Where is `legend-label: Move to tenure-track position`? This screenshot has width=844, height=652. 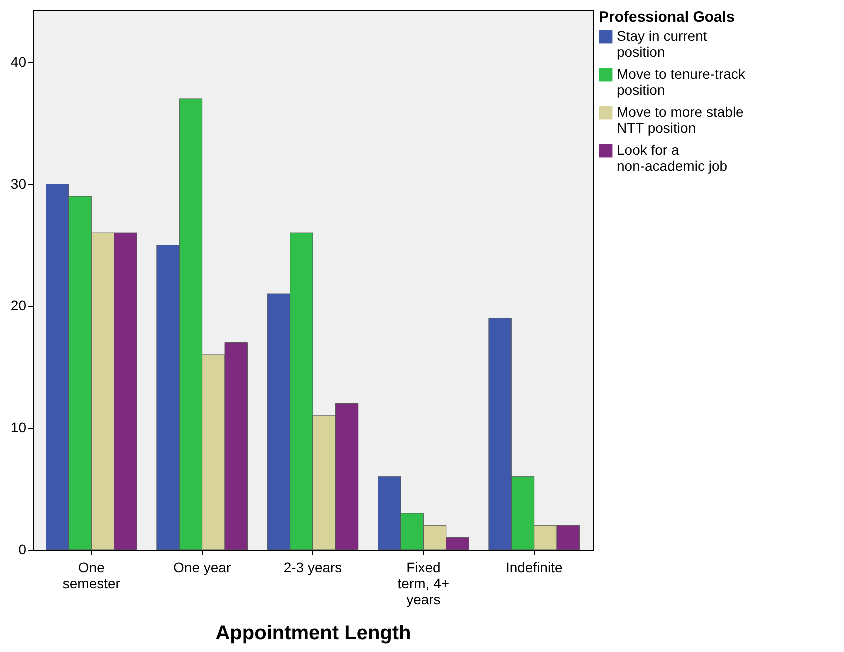
legend-label: Move to tenure-track position is located at coordinates (681, 82).